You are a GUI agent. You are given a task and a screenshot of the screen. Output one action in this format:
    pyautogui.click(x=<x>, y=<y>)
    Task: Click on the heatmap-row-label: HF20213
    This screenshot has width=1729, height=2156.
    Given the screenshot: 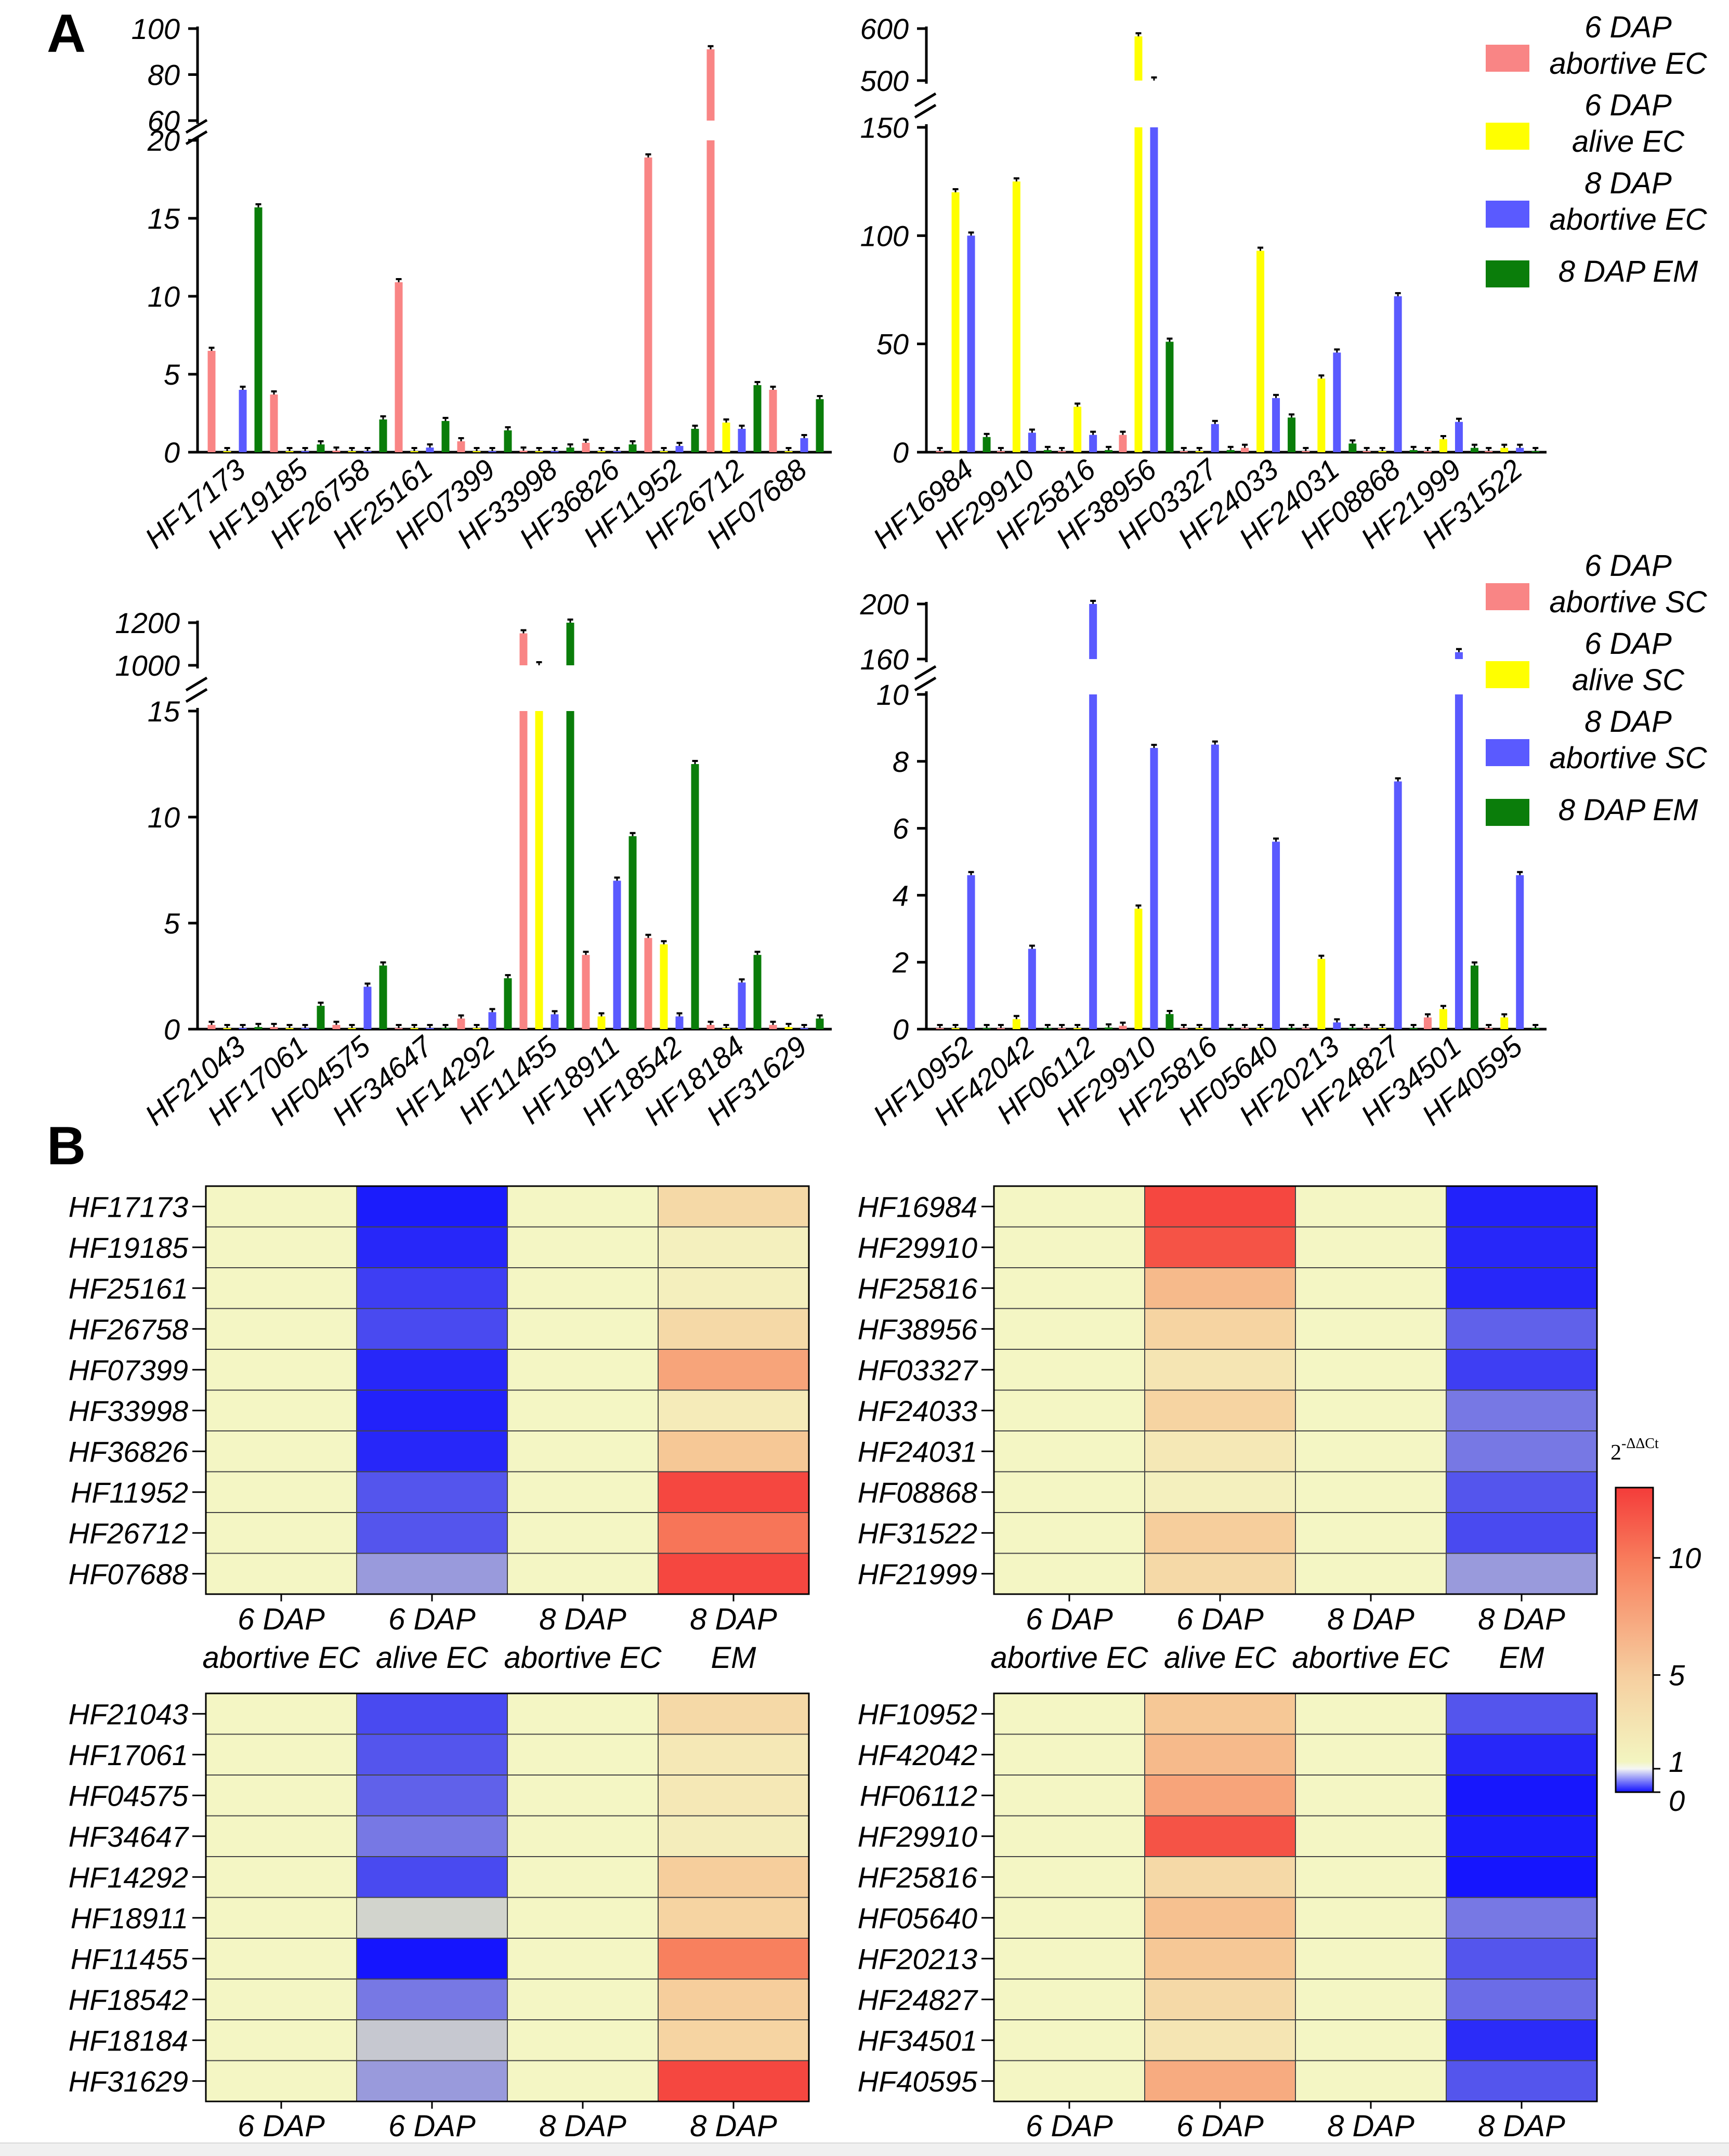 What is the action you would take?
    pyautogui.click(x=918, y=1958)
    